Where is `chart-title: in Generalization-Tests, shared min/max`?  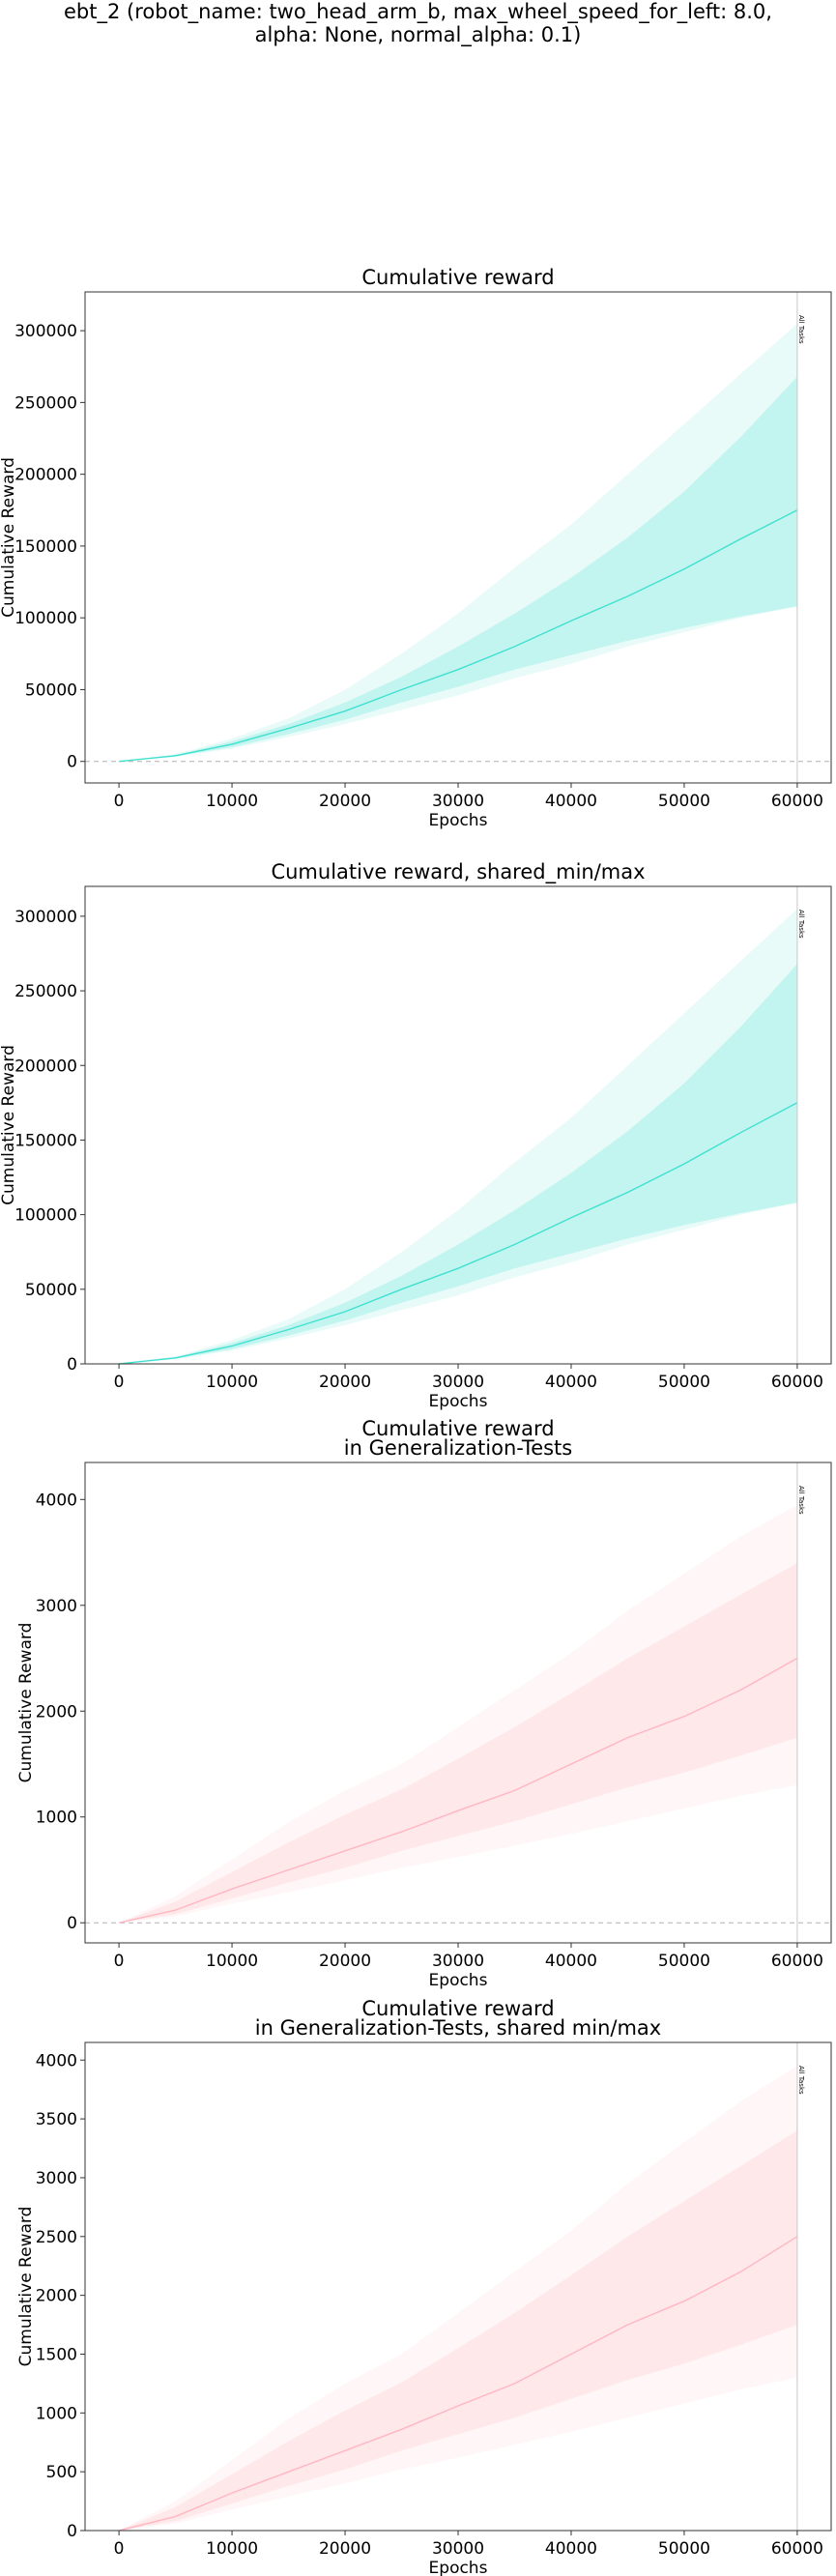 chart-title: in Generalization-Tests, shared min/max is located at coordinates (458, 2028).